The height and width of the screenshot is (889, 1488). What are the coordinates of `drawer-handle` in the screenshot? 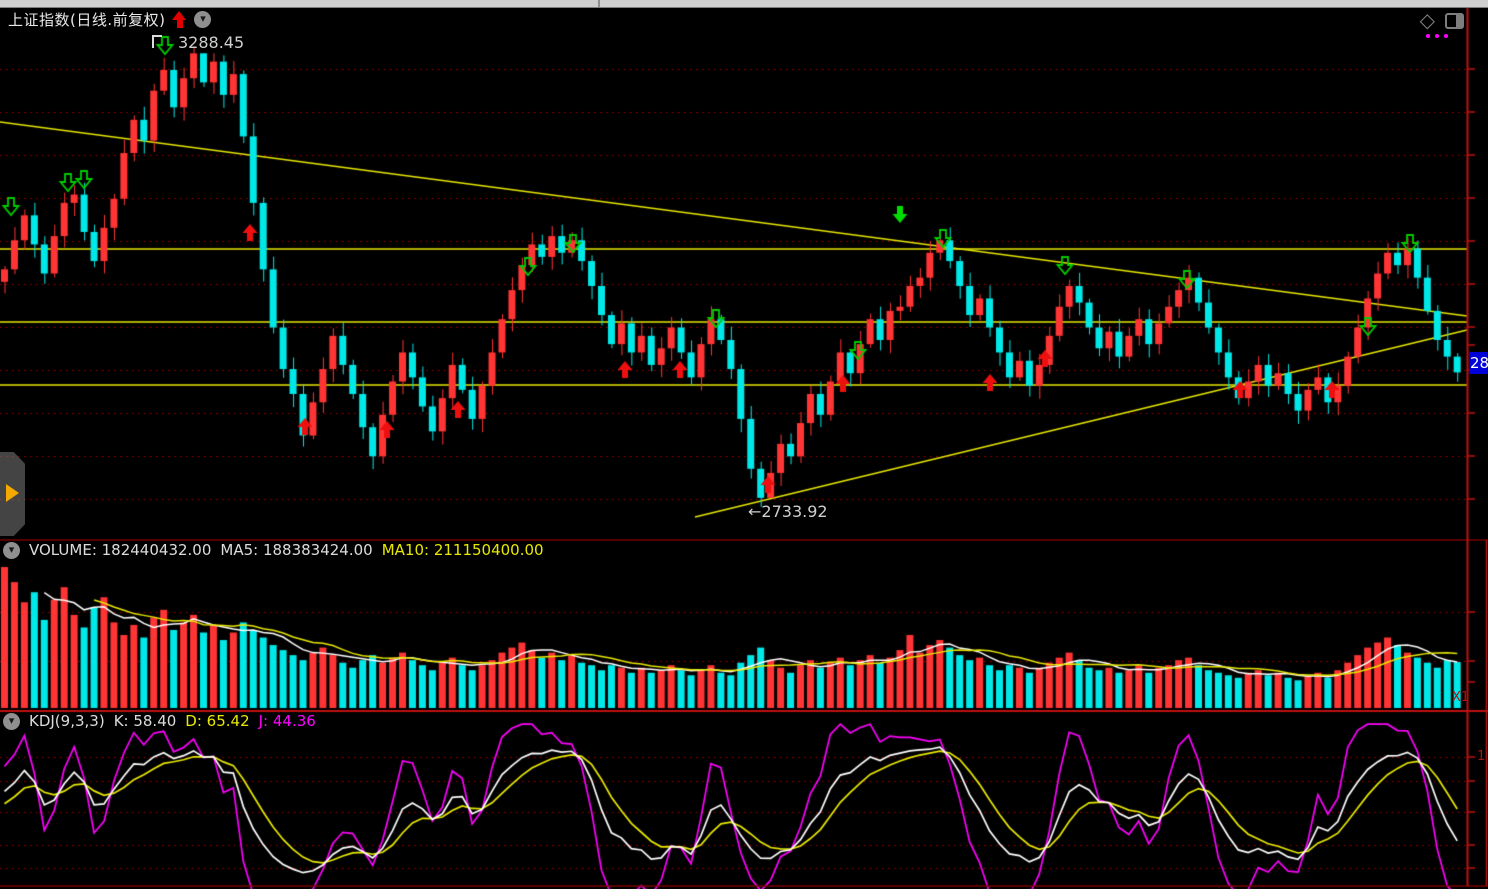 It's located at (12, 494).